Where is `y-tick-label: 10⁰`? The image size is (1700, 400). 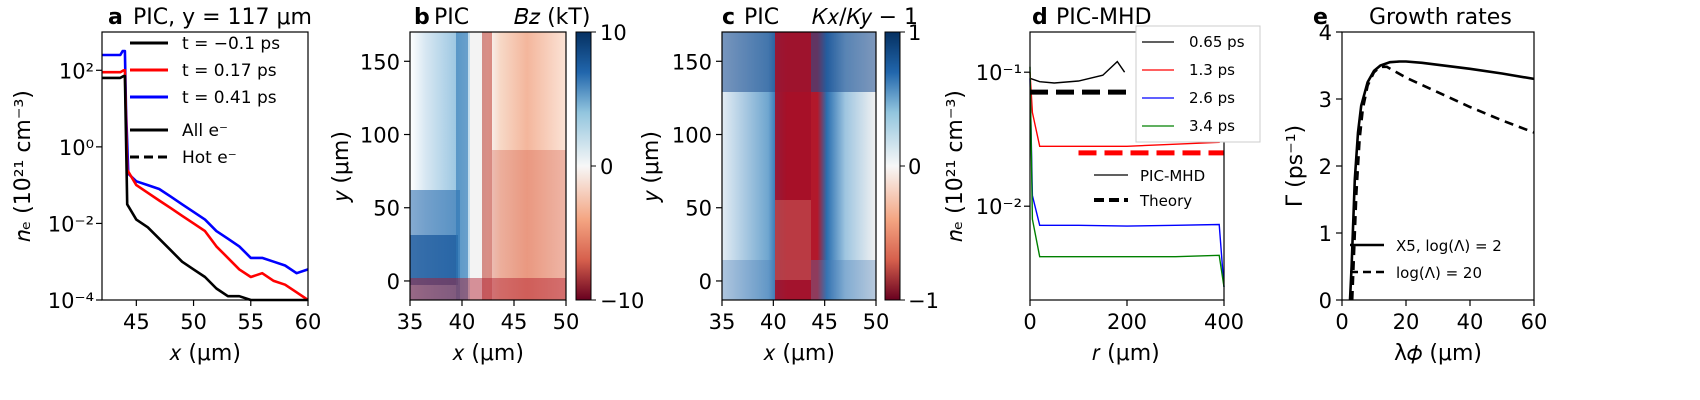 y-tick-label: 10⁰ is located at coordinates (76, 148).